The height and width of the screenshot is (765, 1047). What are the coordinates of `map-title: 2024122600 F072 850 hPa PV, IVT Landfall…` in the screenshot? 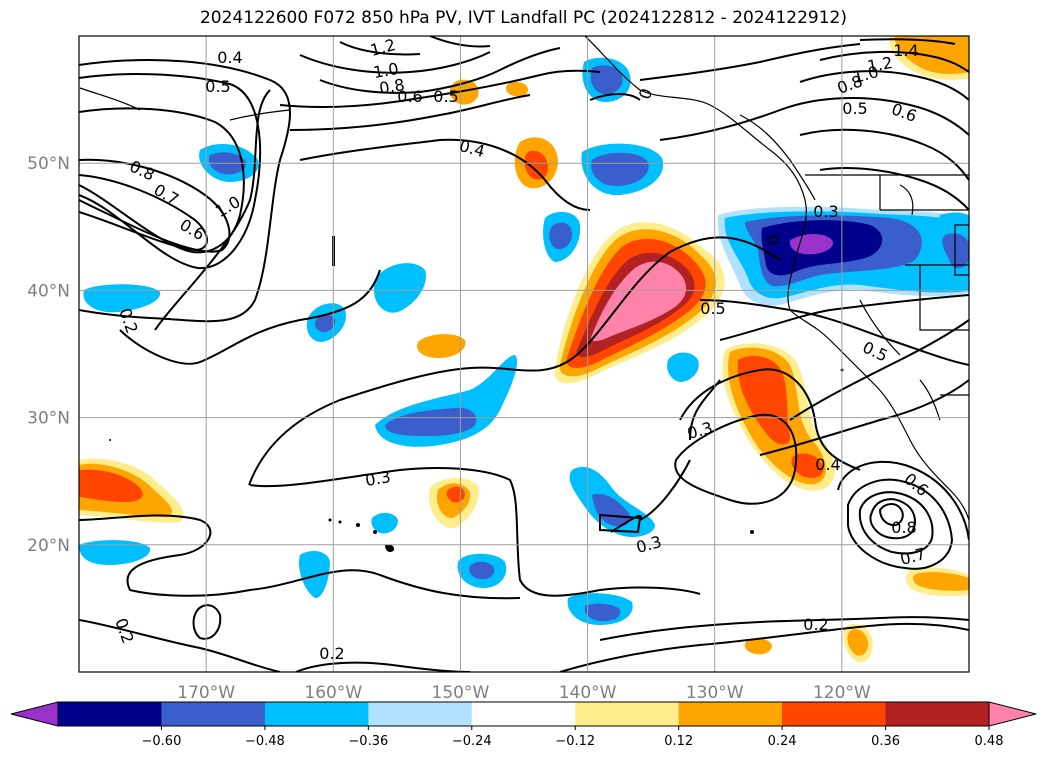 It's located at (523, 18).